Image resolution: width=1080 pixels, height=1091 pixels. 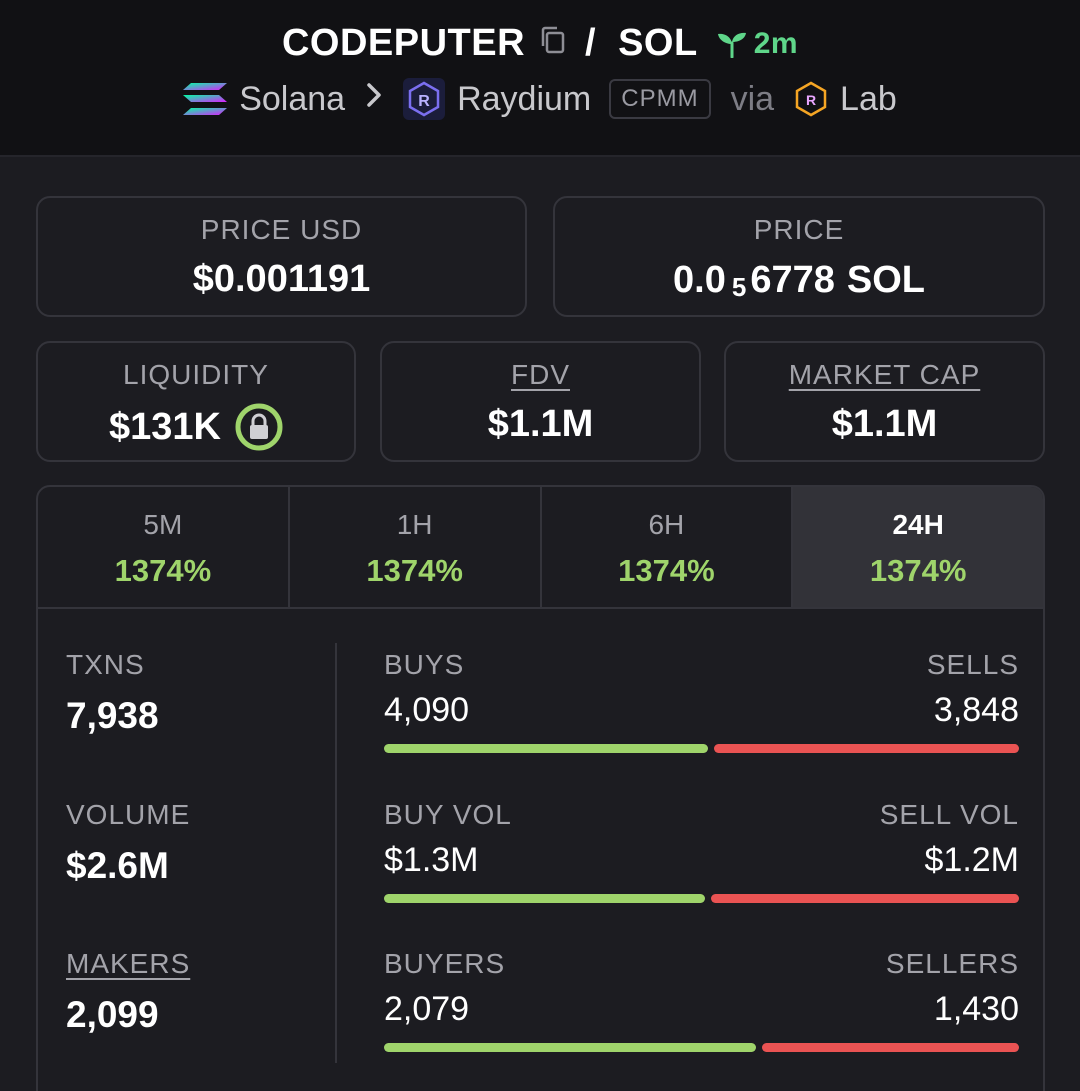 What do you see at coordinates (128, 963) in the screenshot?
I see `makers-label: MAKERS` at bounding box center [128, 963].